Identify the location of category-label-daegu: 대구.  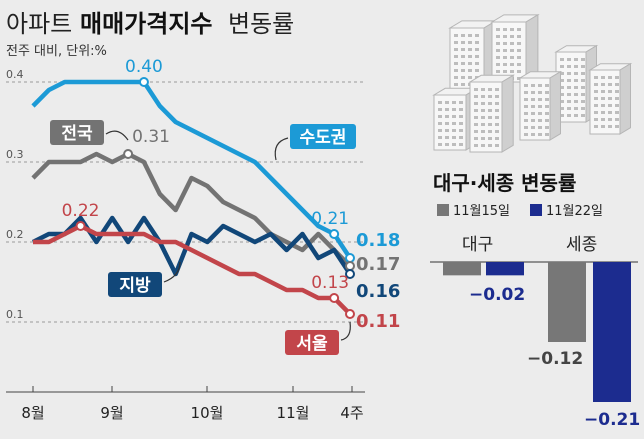
(477, 245).